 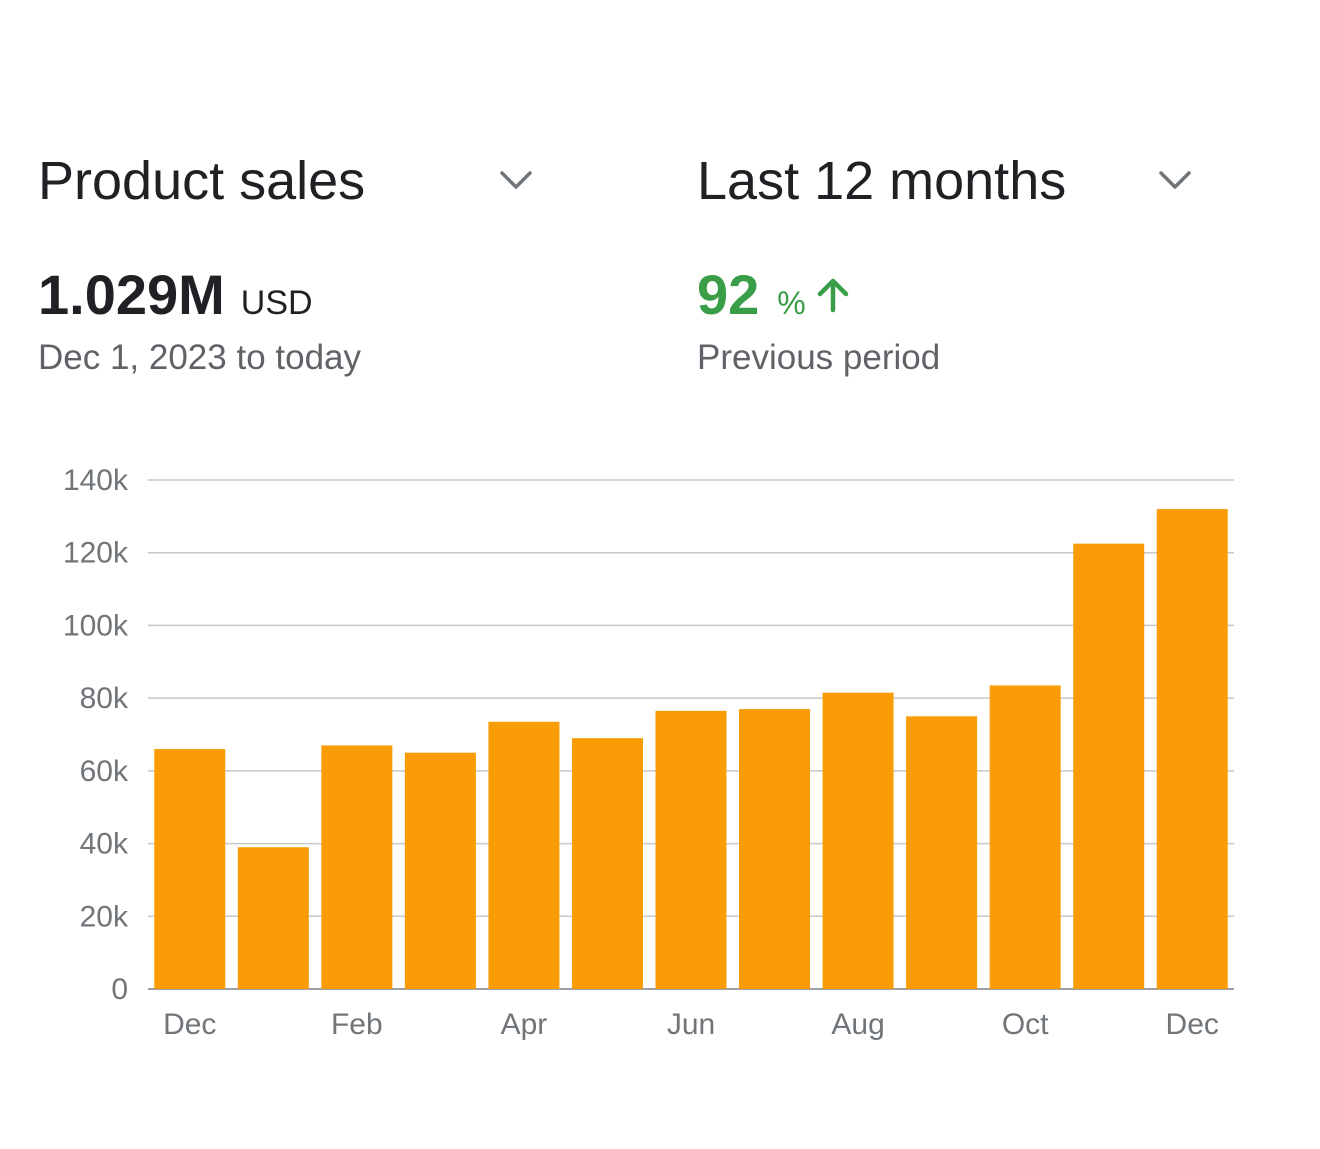 What do you see at coordinates (524, 1024) in the screenshot?
I see `x-tick-label: Apr` at bounding box center [524, 1024].